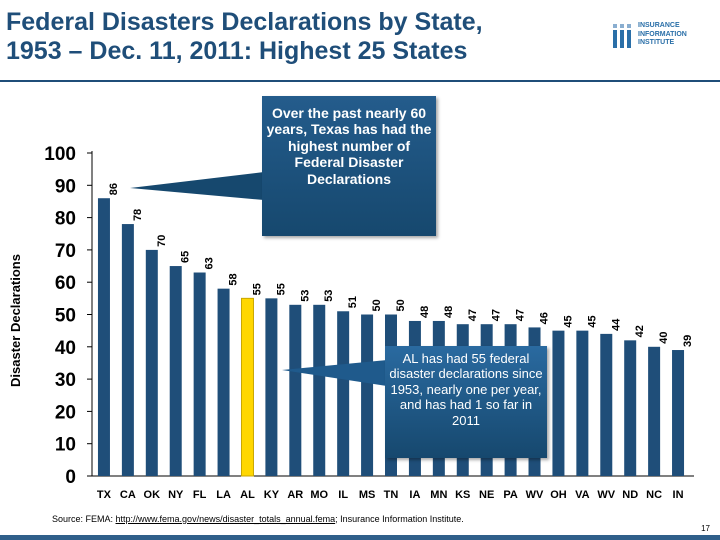 This screenshot has width=720, height=540. What do you see at coordinates (319, 495) in the screenshot?
I see `x-tick-label: MO` at bounding box center [319, 495].